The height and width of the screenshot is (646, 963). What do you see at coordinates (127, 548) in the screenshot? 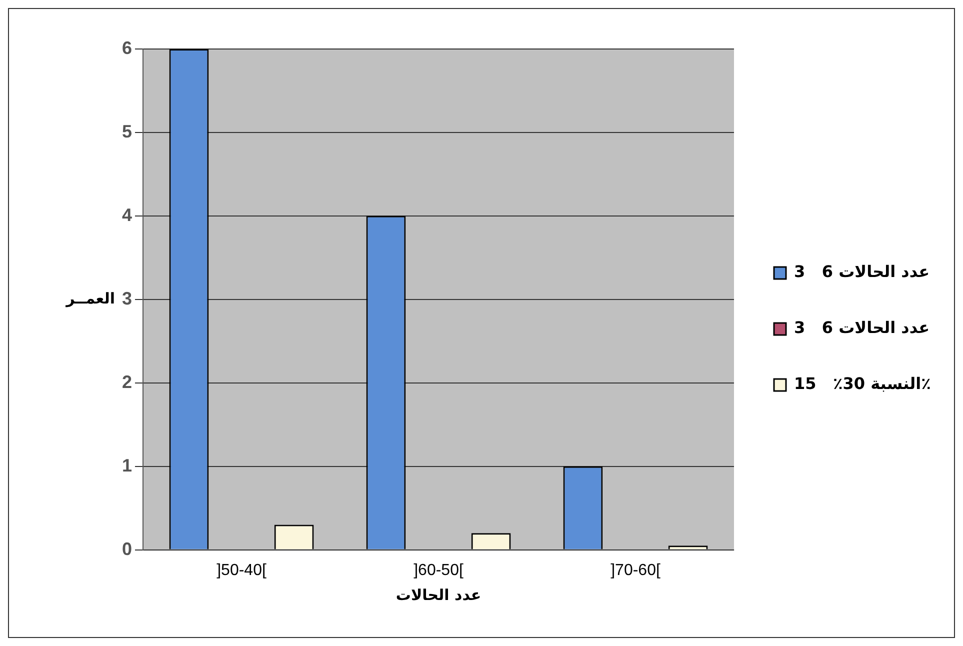
I see `y-tick-label: 0` at bounding box center [127, 548].